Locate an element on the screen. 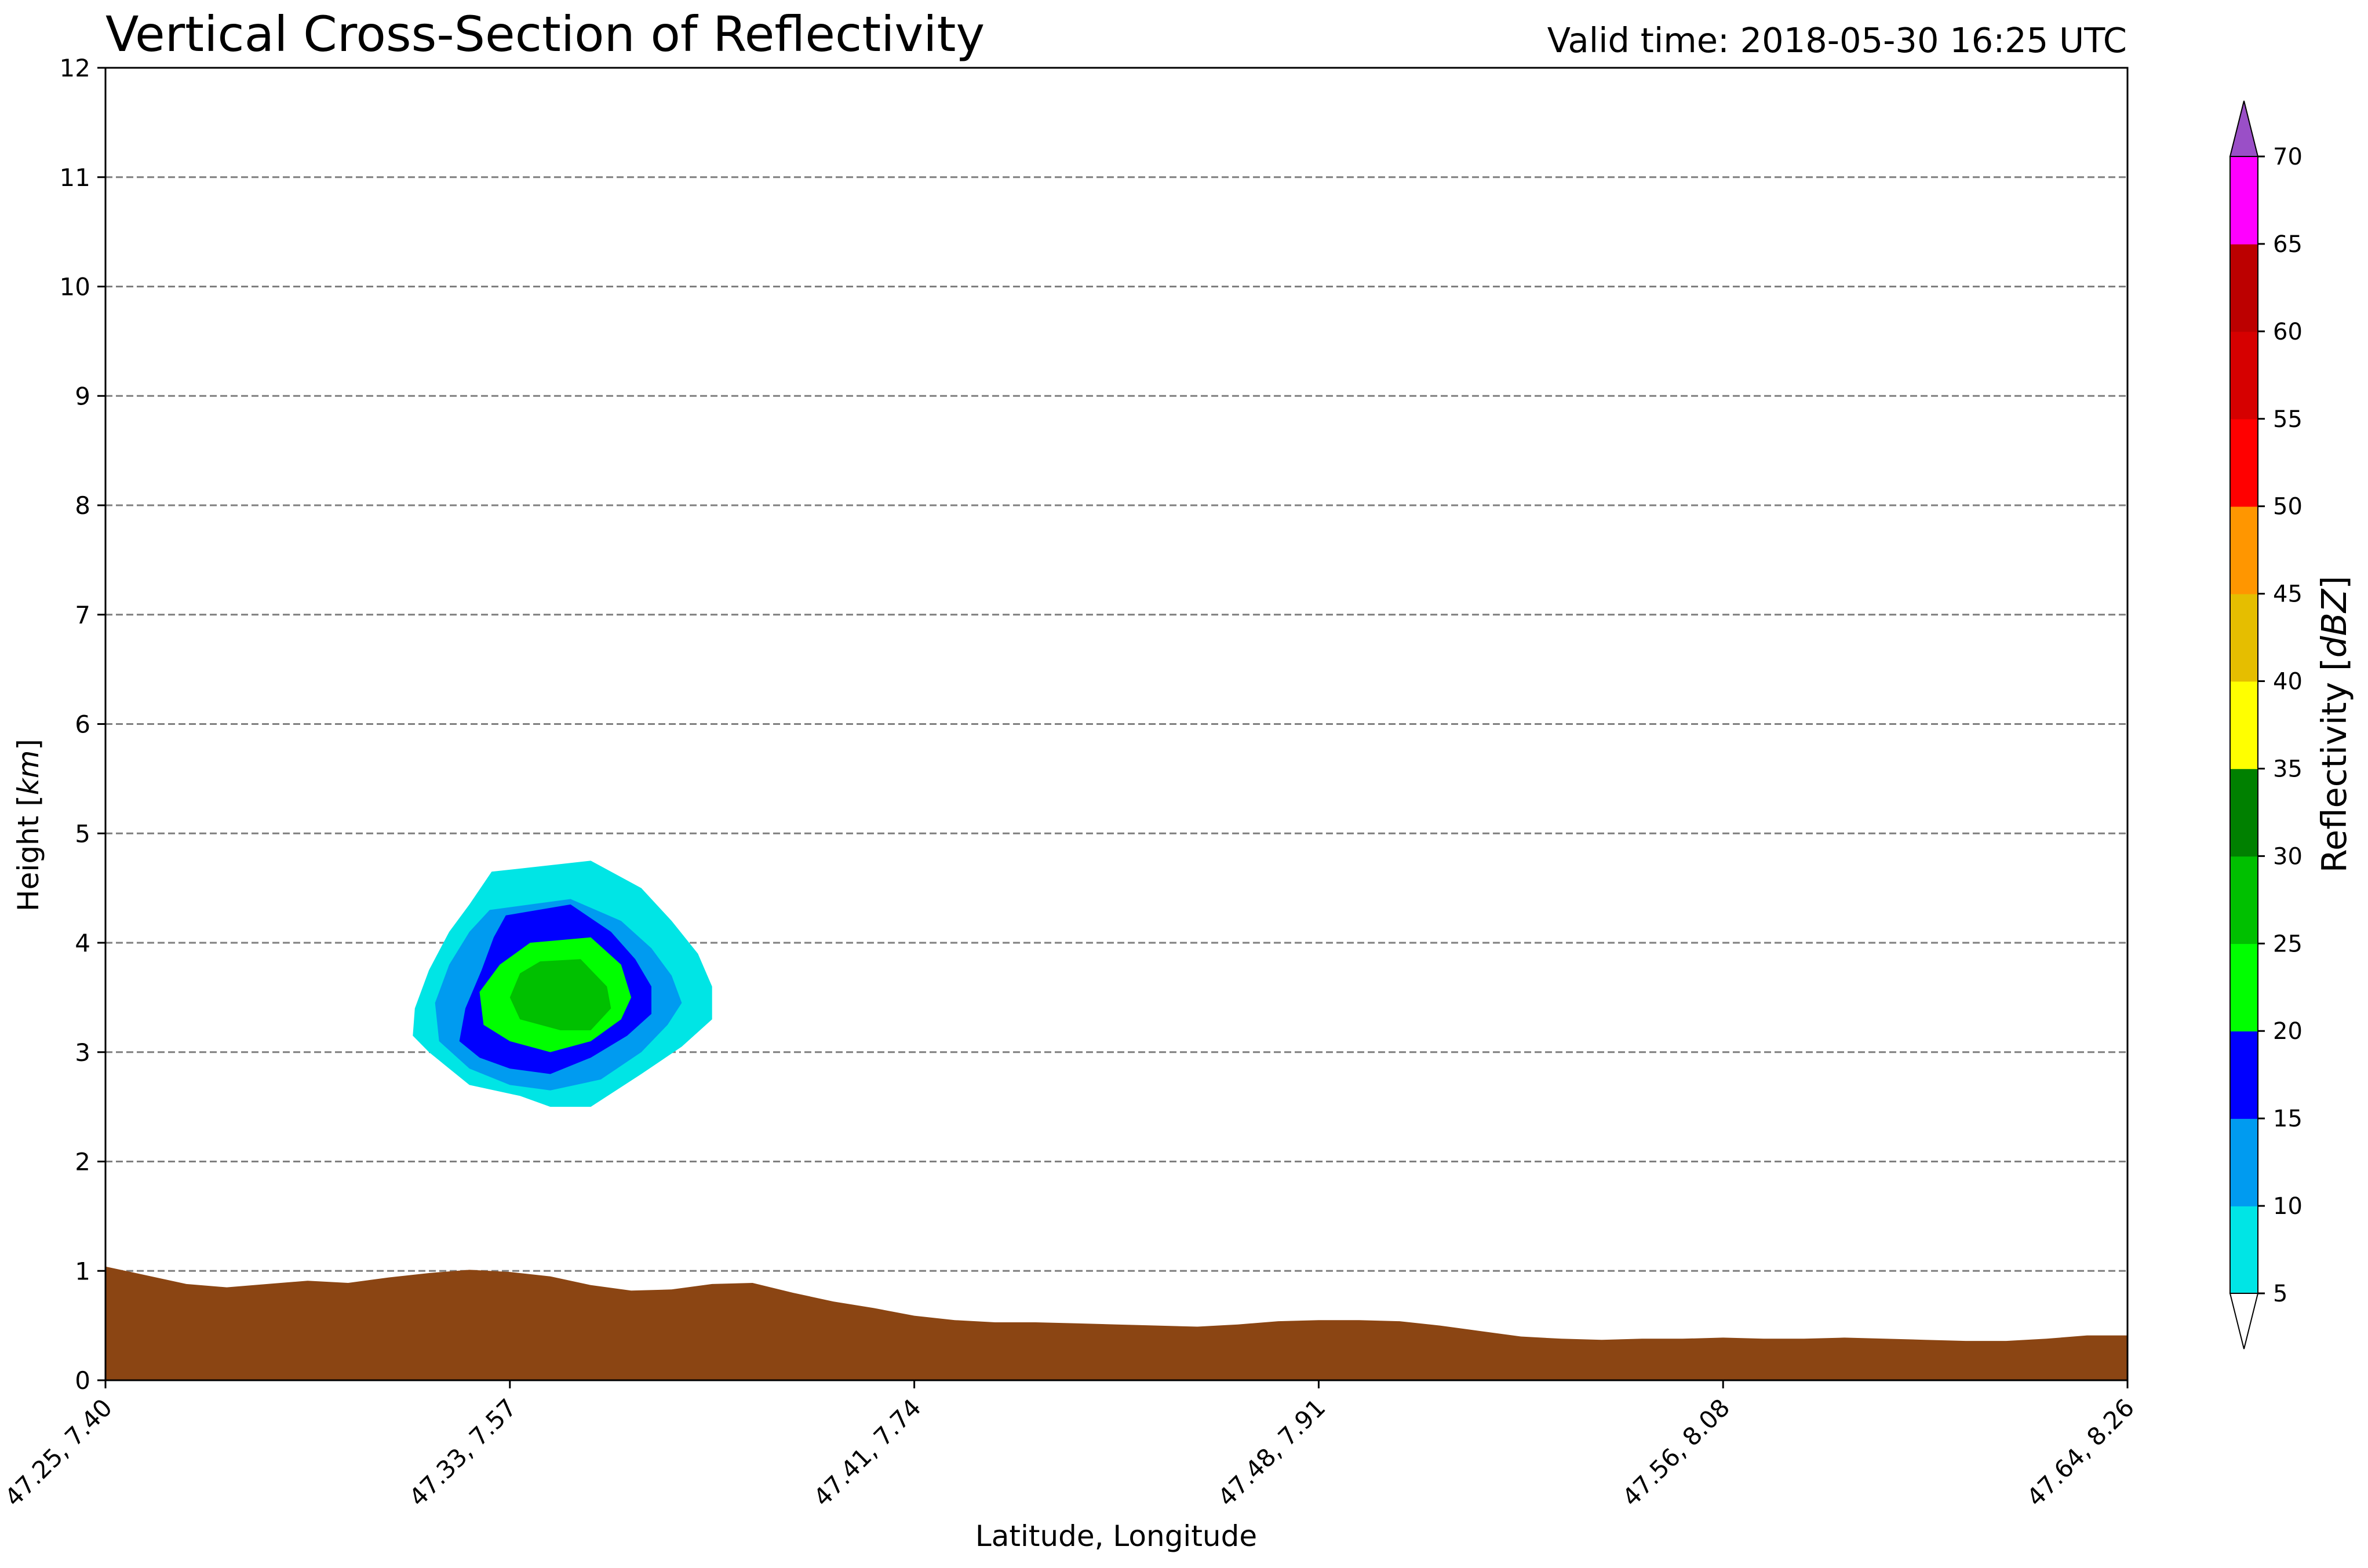  colorbar-tick-label: 25 is located at coordinates (2288, 944).